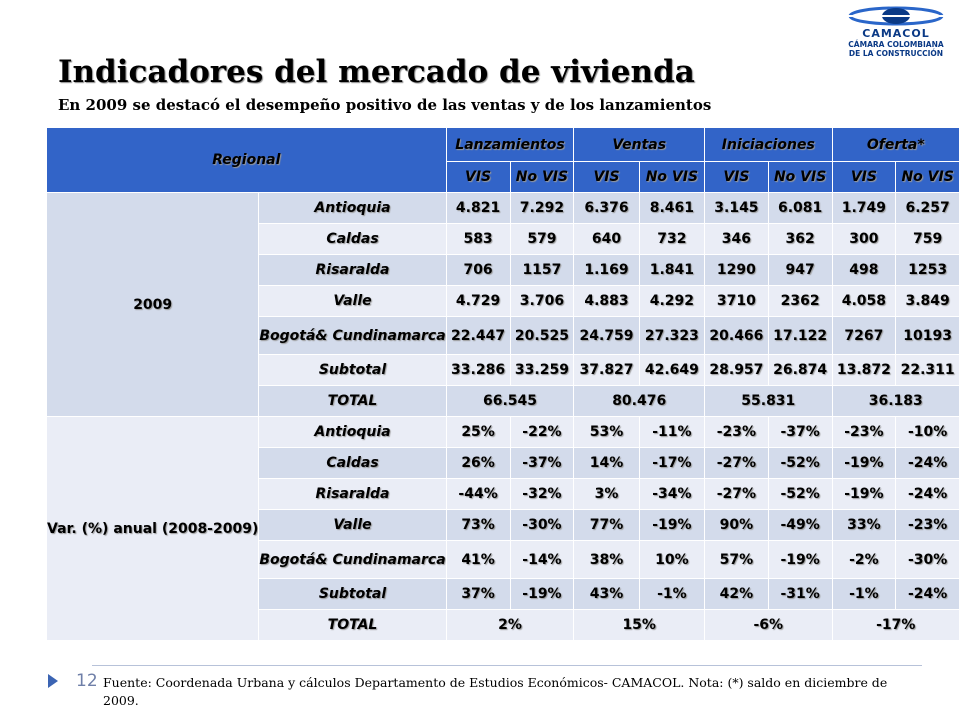 The image size is (960, 720). I want to click on table-cell: -11%, so click(672, 432).